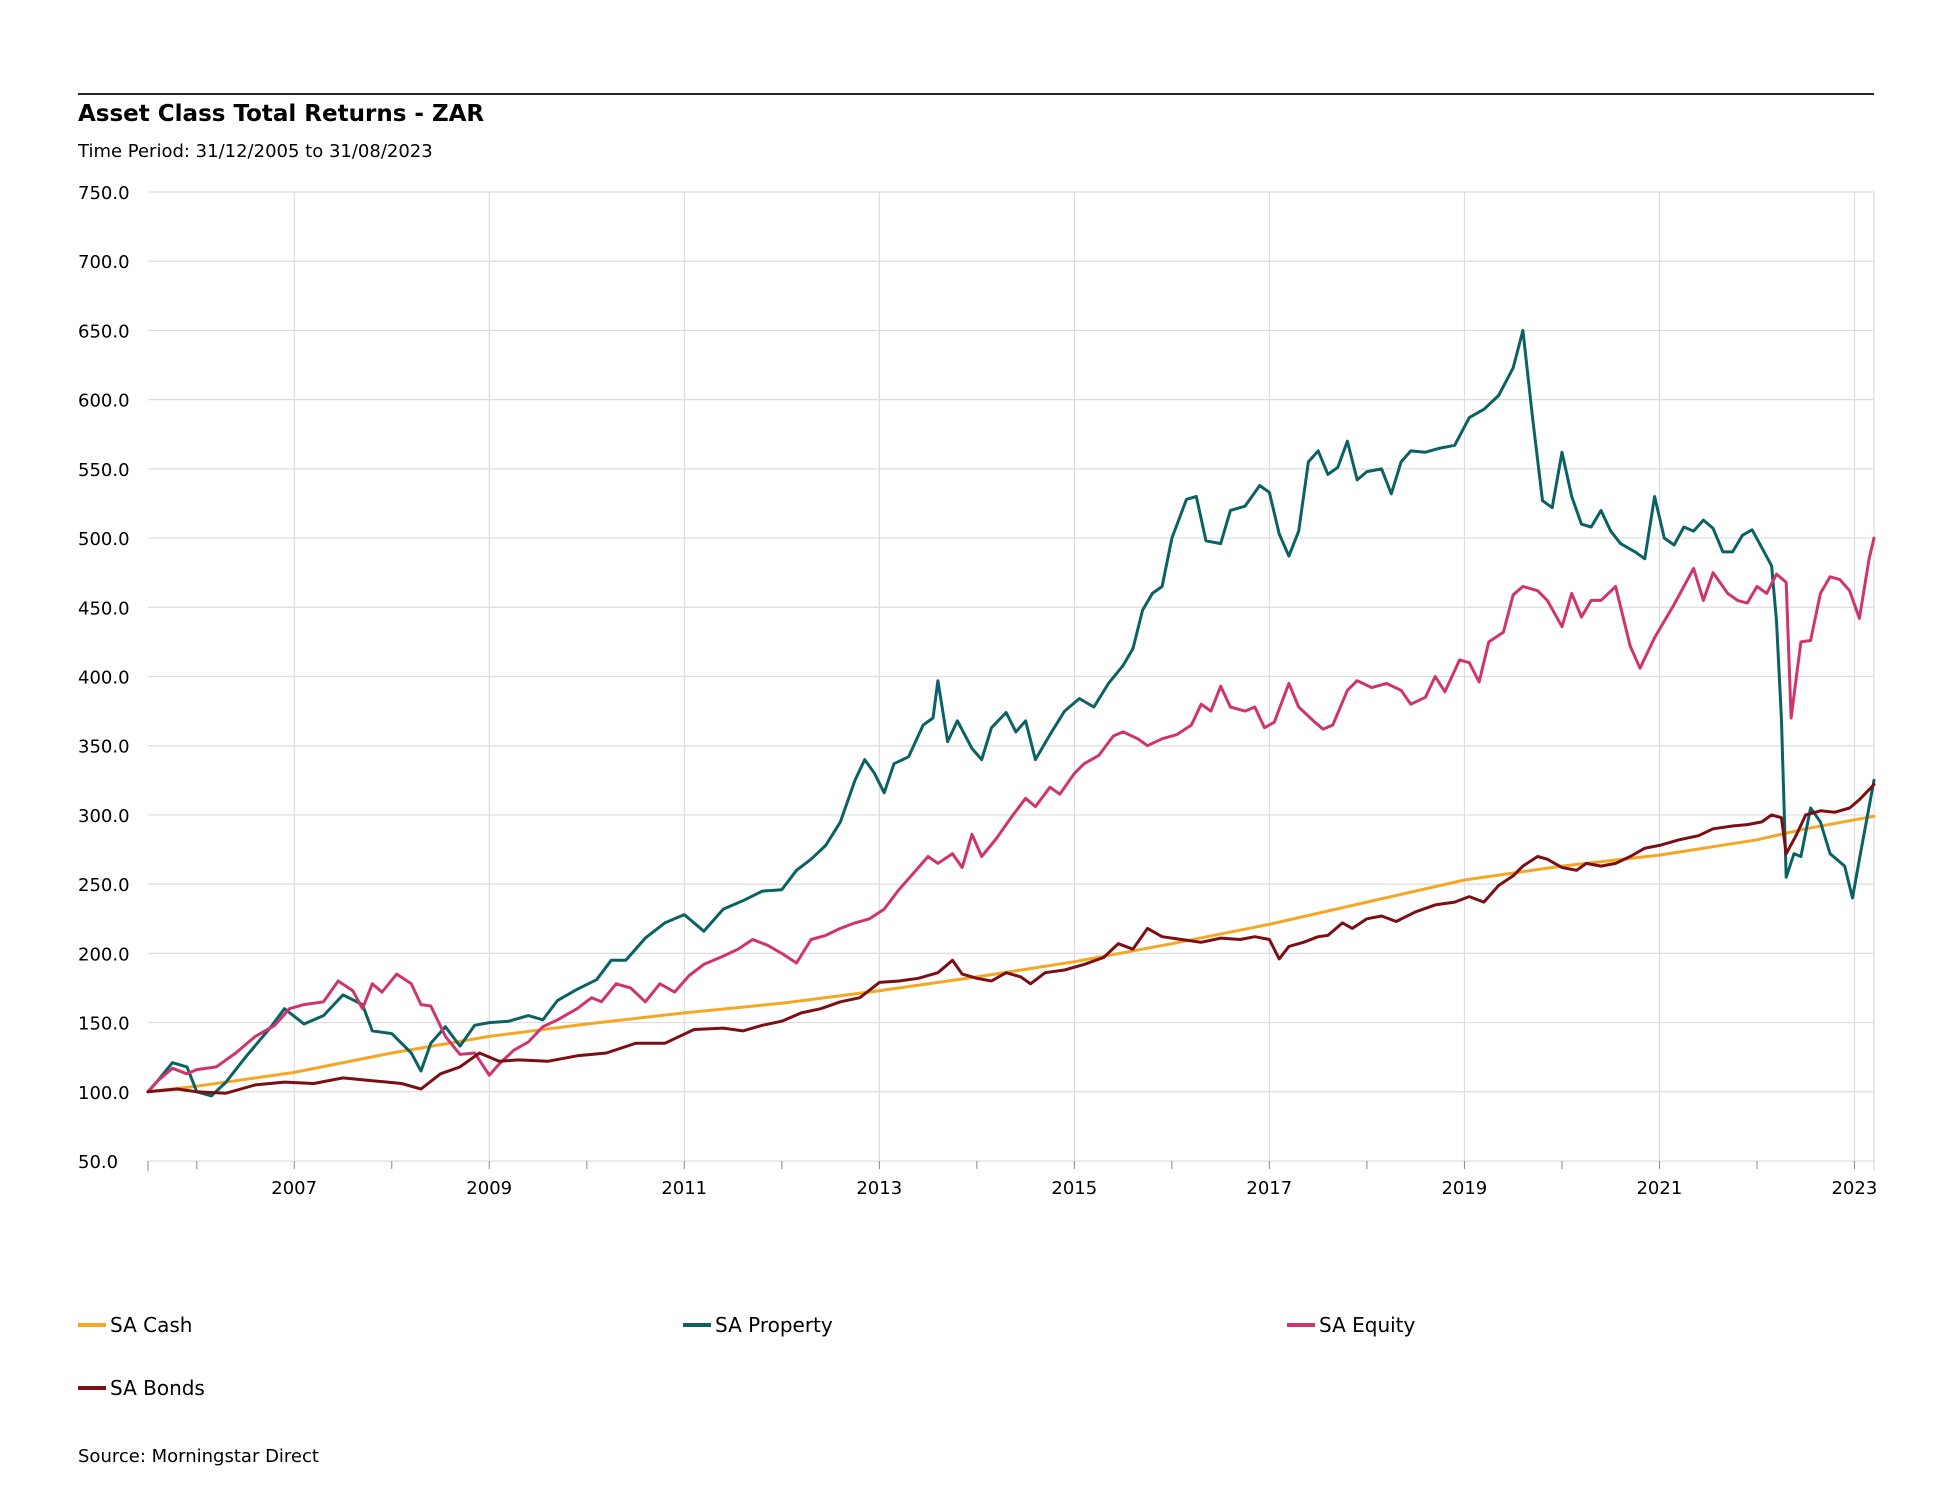  I want to click on legend-swatch-sa-cash, so click(92, 1325).